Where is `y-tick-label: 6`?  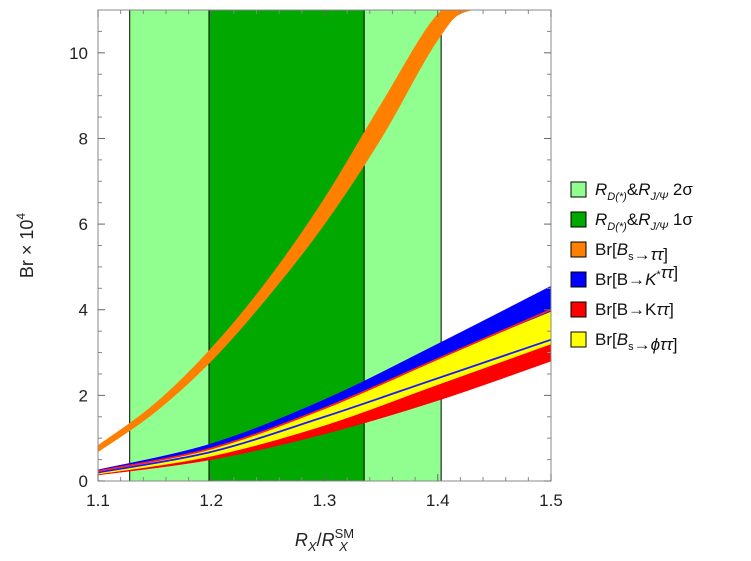 y-tick-label: 6 is located at coordinates (83, 224).